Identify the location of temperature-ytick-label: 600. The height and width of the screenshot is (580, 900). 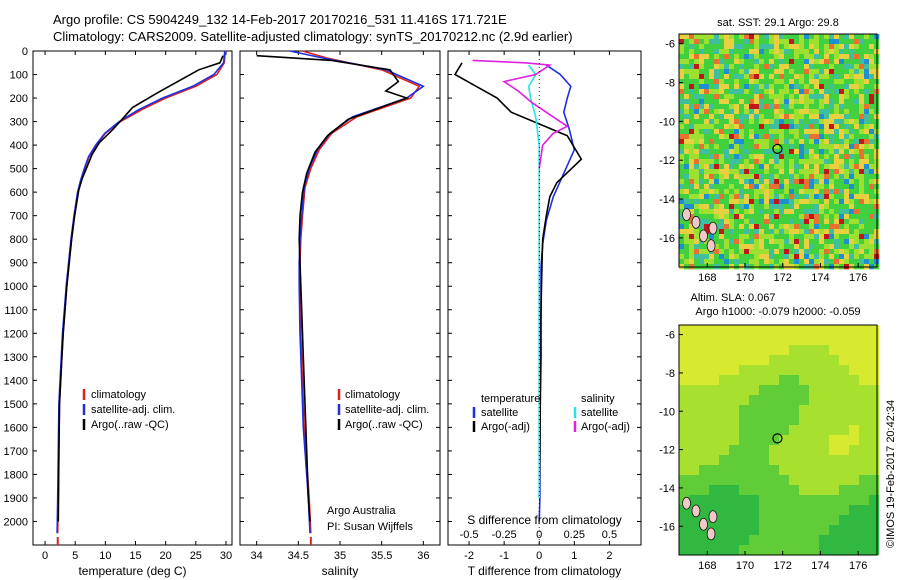
(19, 193).